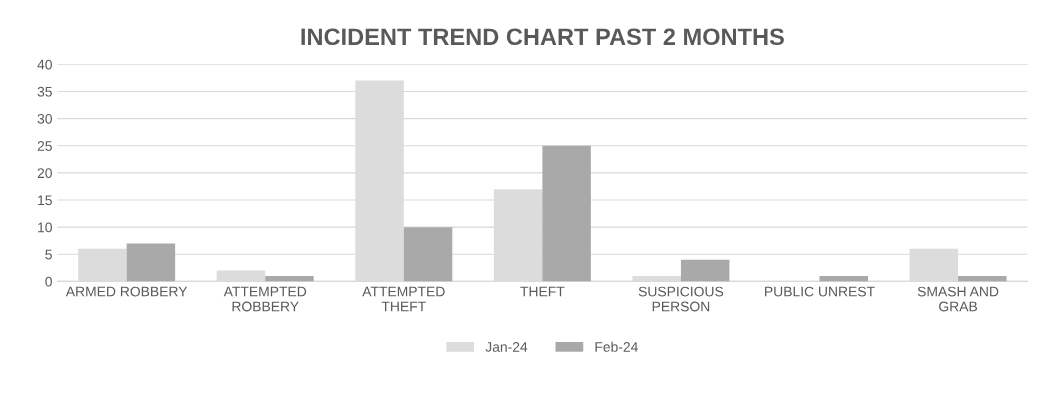  Describe the element at coordinates (44, 64) in the screenshot. I see `y-tick-label: 40` at that location.